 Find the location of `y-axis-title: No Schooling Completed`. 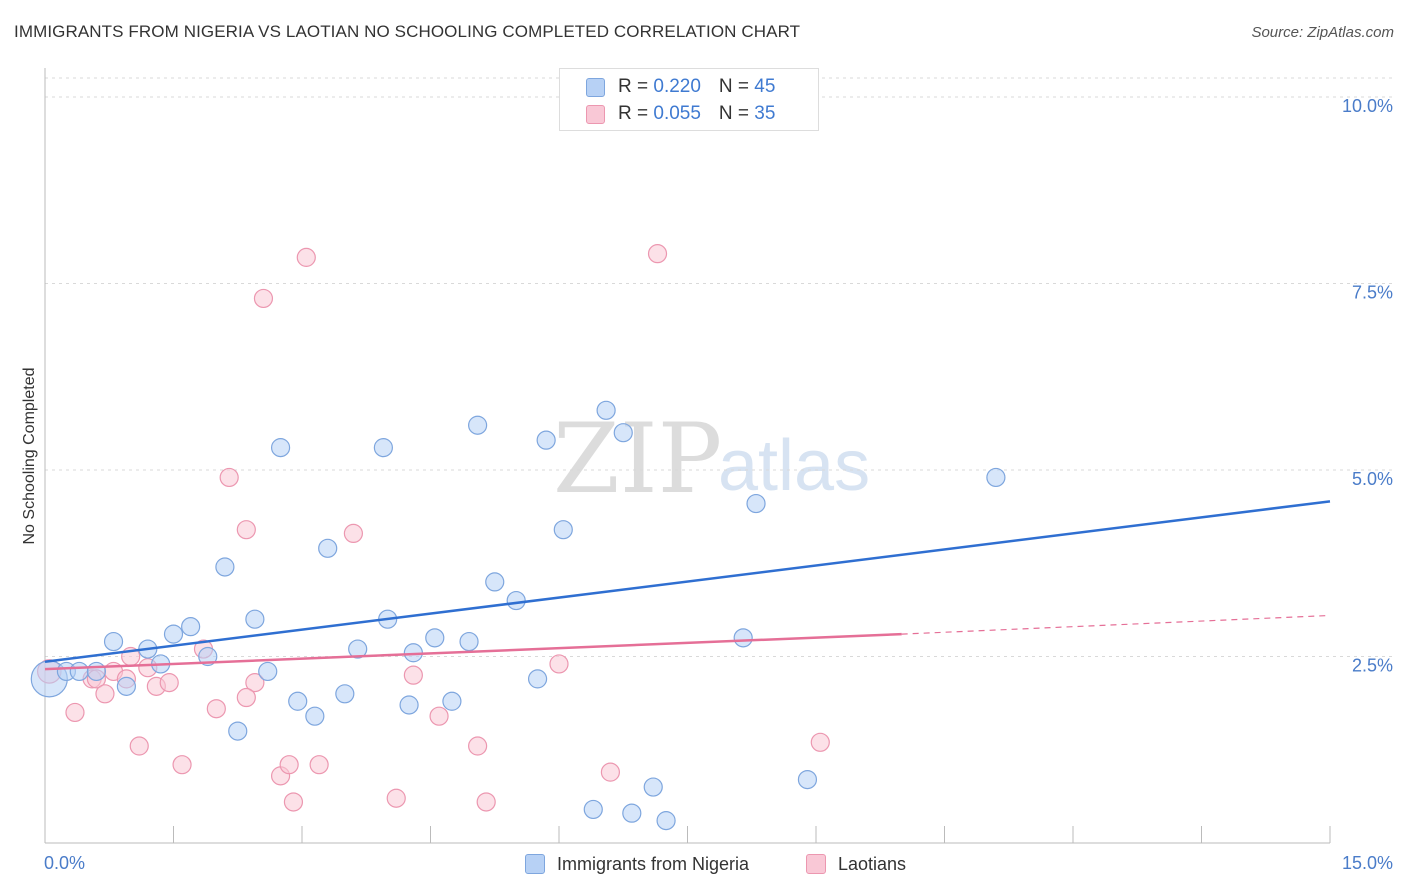

y-axis-title: No Schooling Completed is located at coordinates (29, 456).